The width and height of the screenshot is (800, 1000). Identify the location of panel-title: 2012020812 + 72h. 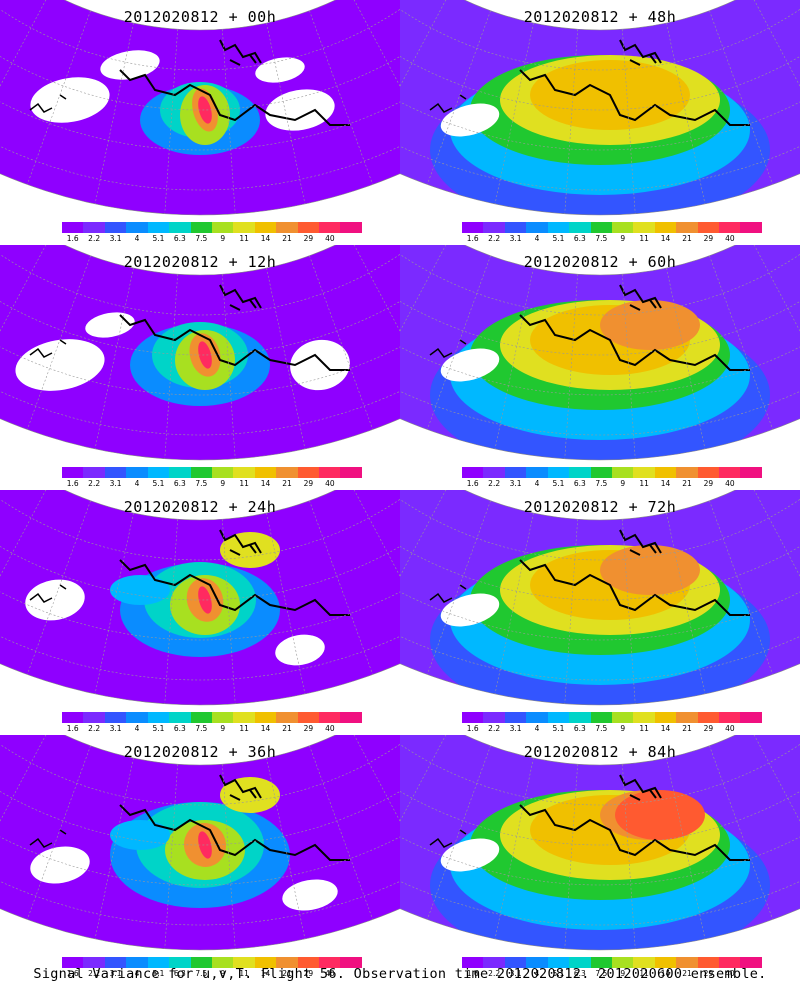
(600, 507).